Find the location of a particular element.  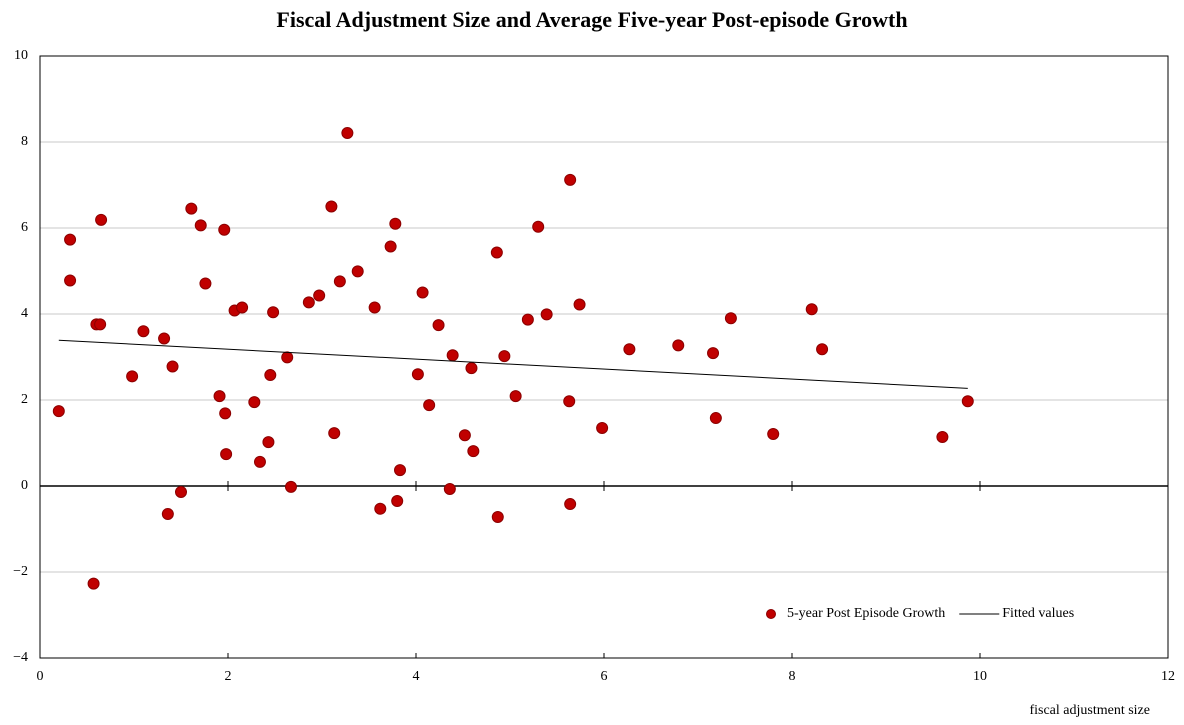

x-tick-label: 0 is located at coordinates (40, 676).